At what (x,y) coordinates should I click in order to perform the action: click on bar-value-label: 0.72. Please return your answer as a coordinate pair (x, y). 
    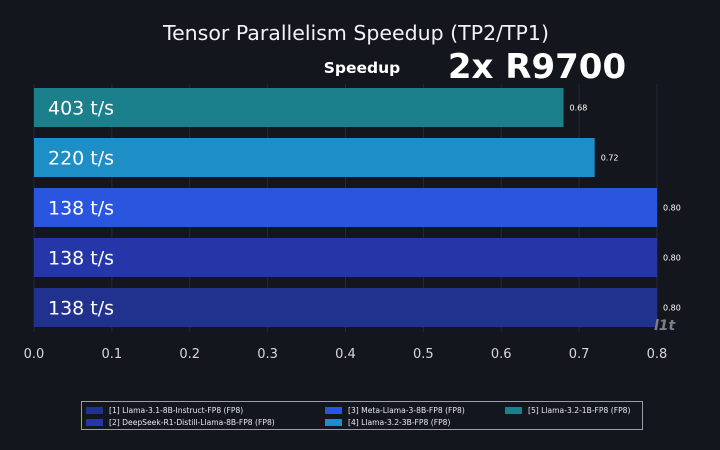
    Looking at the image, I should click on (610, 158).